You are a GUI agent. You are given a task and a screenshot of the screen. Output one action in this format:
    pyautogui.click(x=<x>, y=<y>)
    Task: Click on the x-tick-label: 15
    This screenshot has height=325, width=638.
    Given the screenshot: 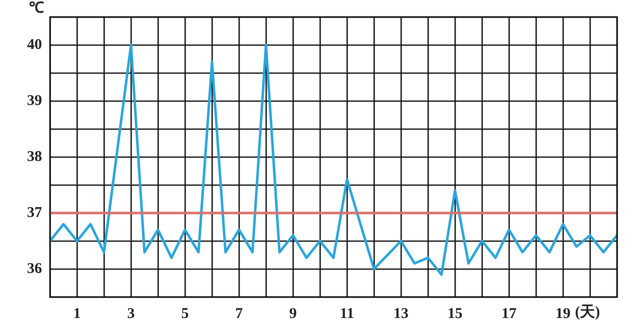 What is the action you would take?
    pyautogui.click(x=455, y=314)
    